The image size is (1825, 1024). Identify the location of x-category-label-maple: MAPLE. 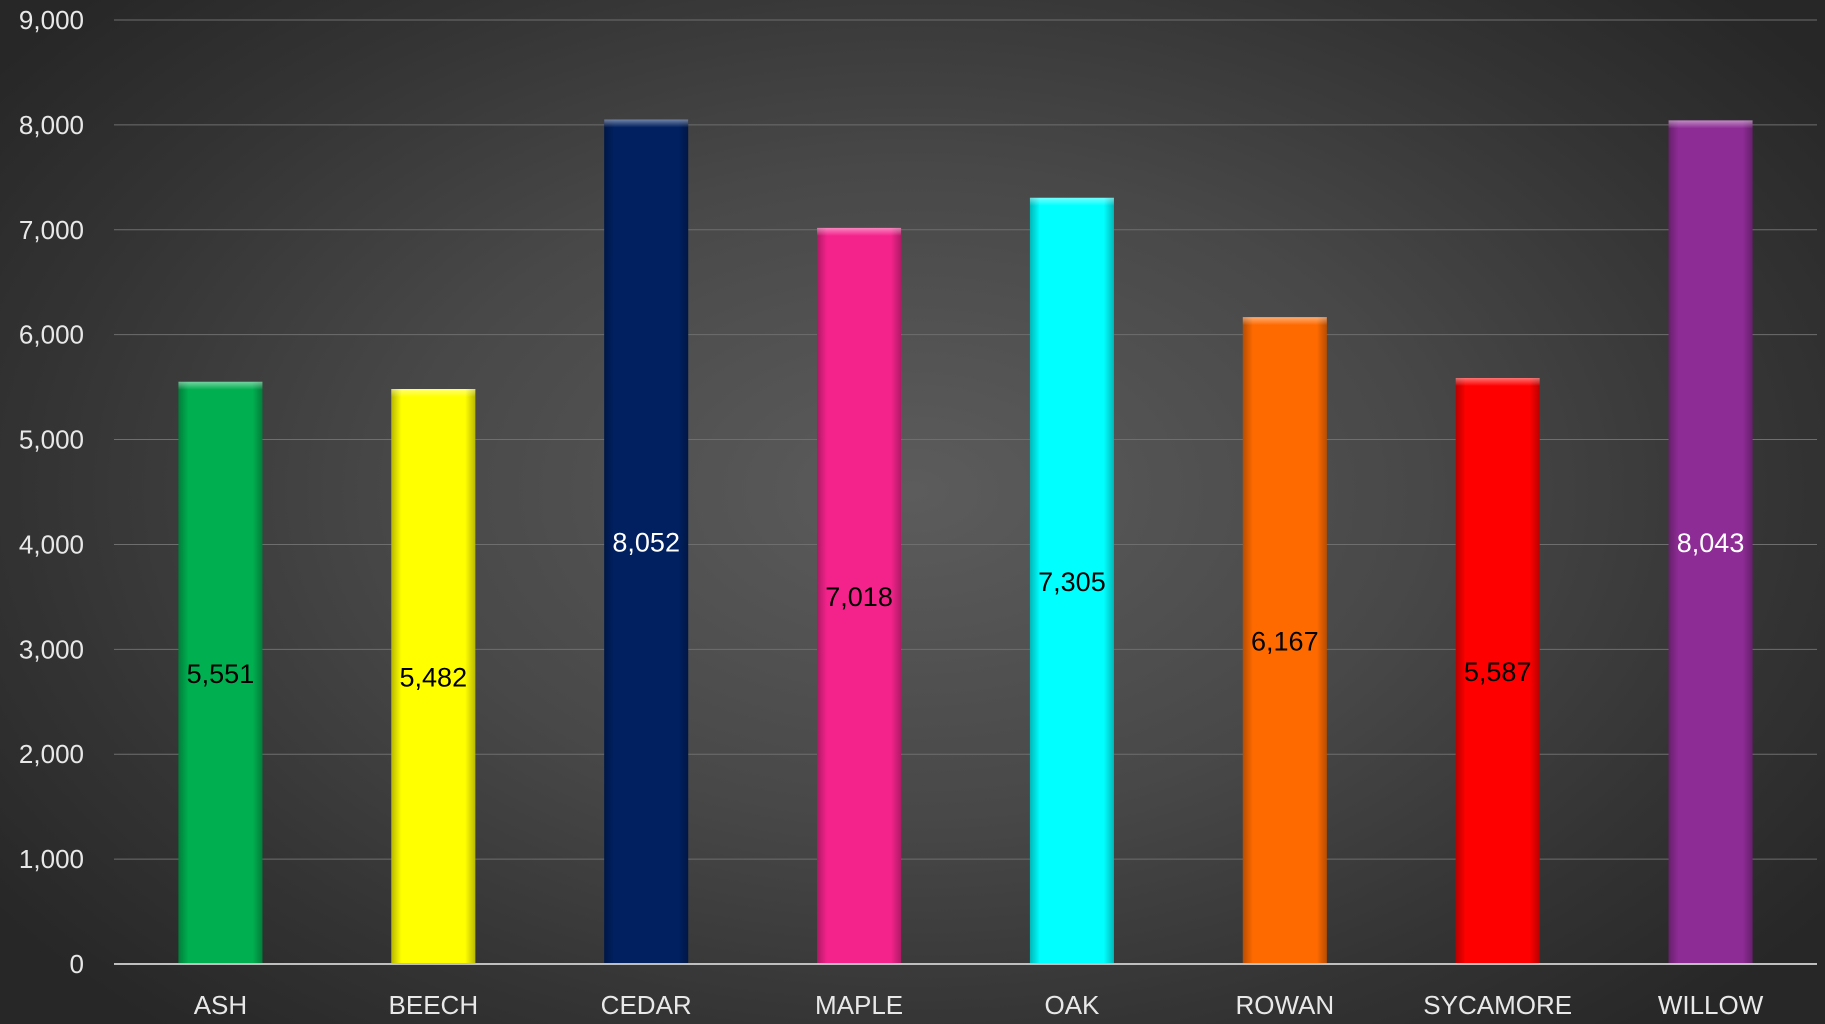
(859, 1005).